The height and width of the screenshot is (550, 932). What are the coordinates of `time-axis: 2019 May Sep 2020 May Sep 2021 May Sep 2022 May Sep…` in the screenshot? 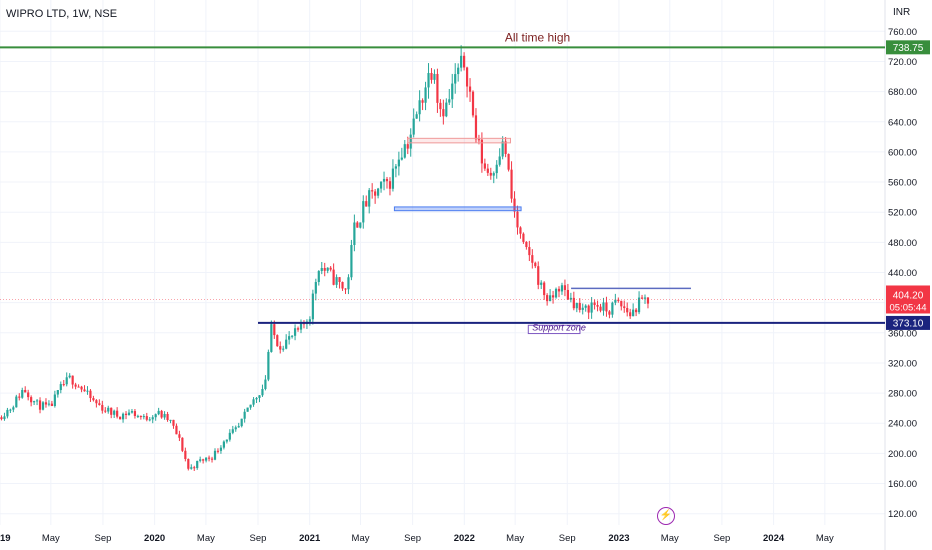 It's located at (417, 538).